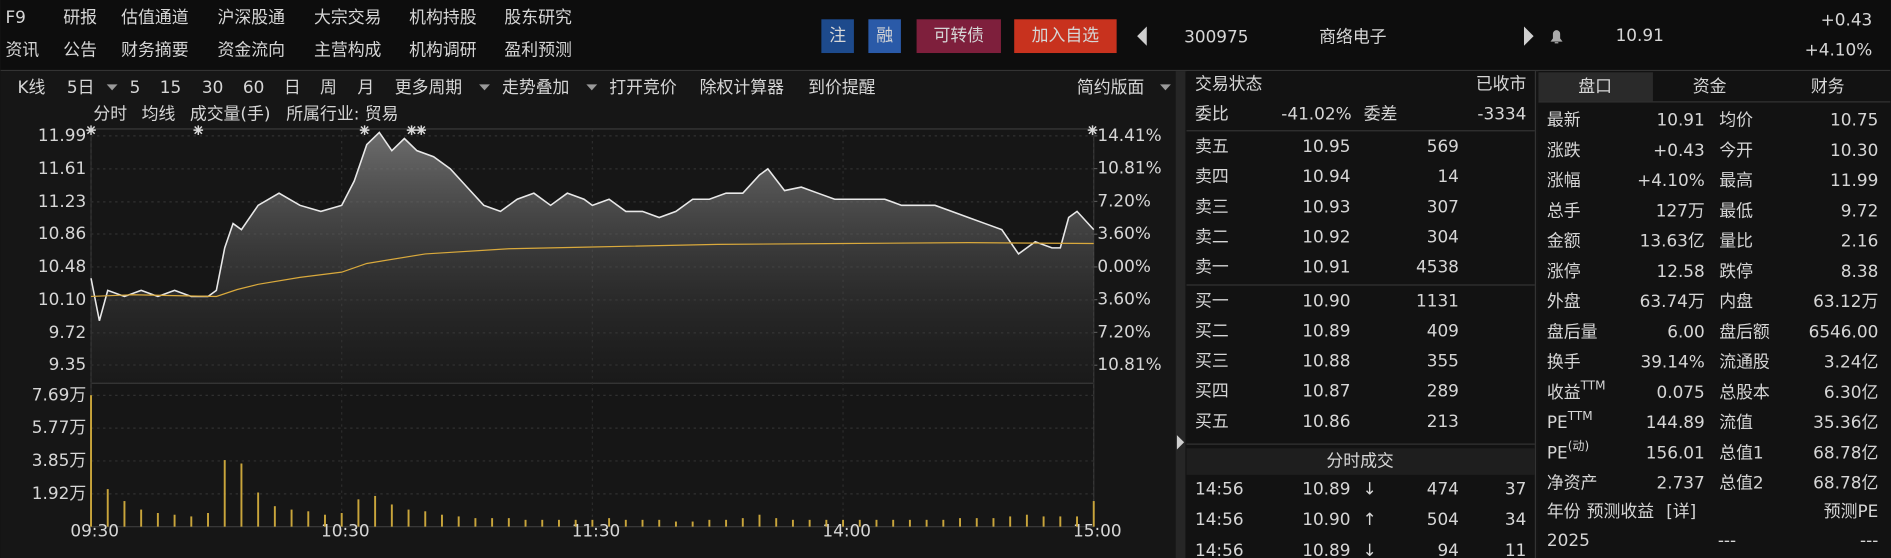  I want to click on trade-volume: 94, so click(1447, 549).